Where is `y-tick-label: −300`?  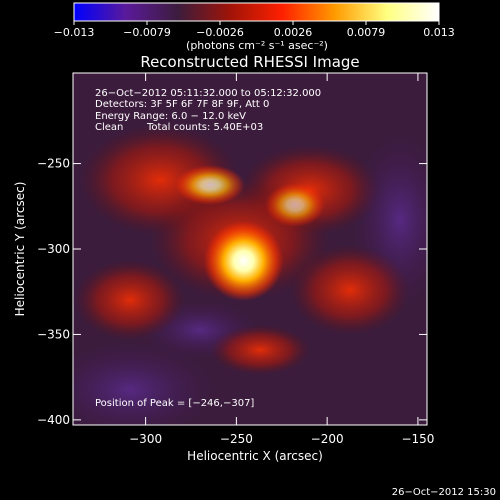
y-tick-label: −300 is located at coordinates (53, 249).